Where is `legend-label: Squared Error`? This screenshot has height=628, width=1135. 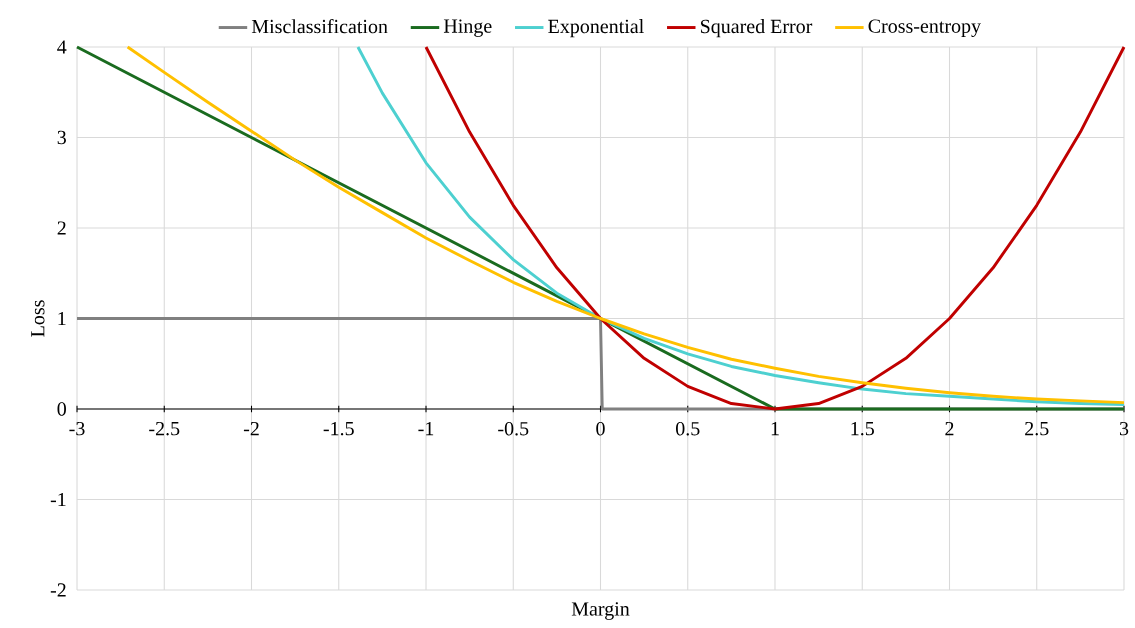 legend-label: Squared Error is located at coordinates (756, 28).